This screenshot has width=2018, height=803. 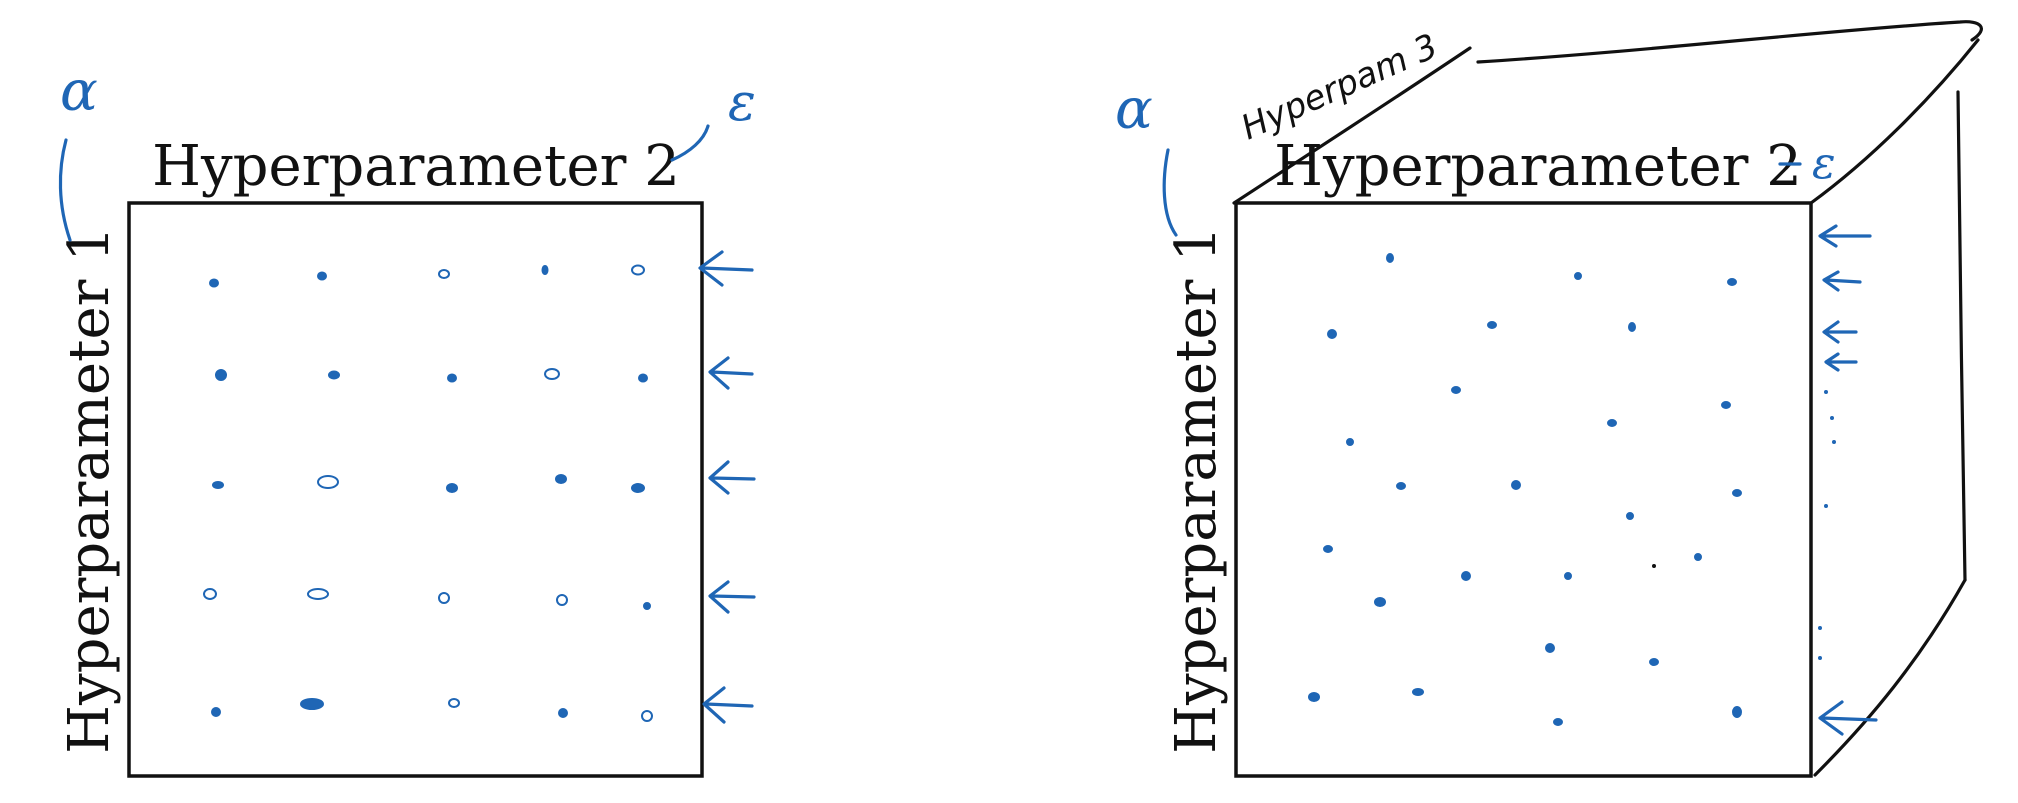 I want to click on left-epsilon-annotation: ε, so click(x=742, y=103).